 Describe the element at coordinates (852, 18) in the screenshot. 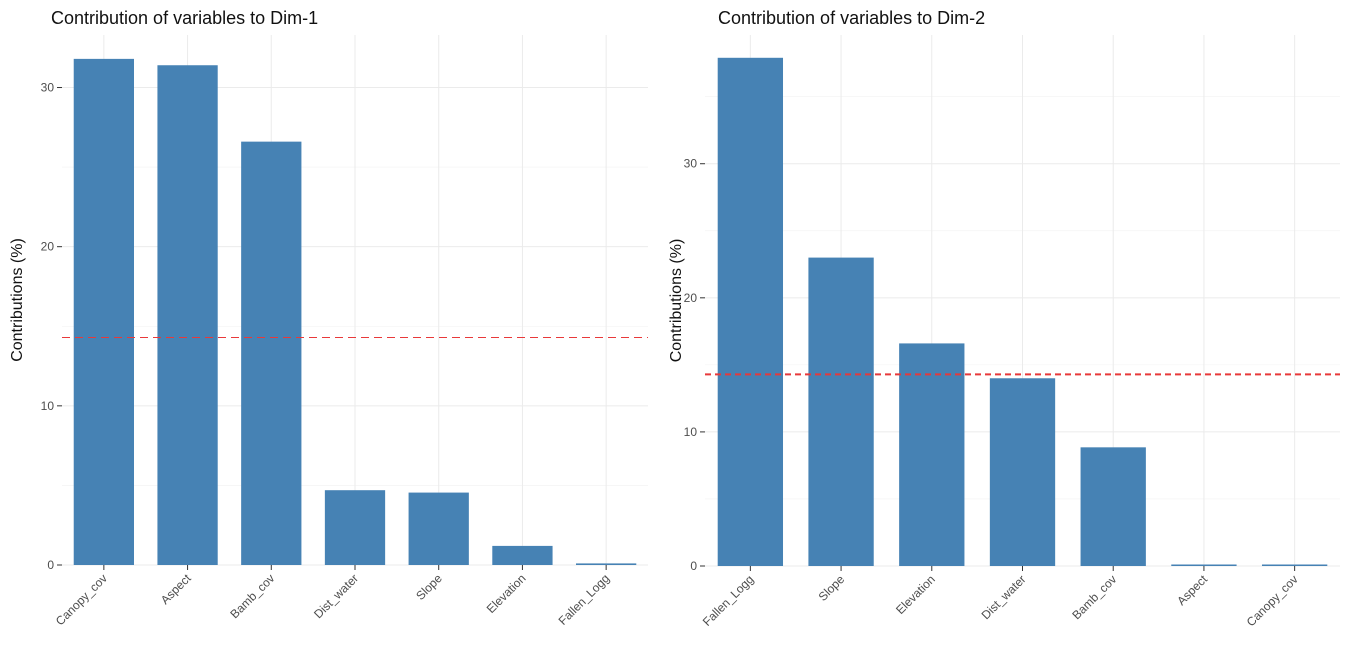

I see `chart-title: Contribution of variables to Dim-2` at that location.